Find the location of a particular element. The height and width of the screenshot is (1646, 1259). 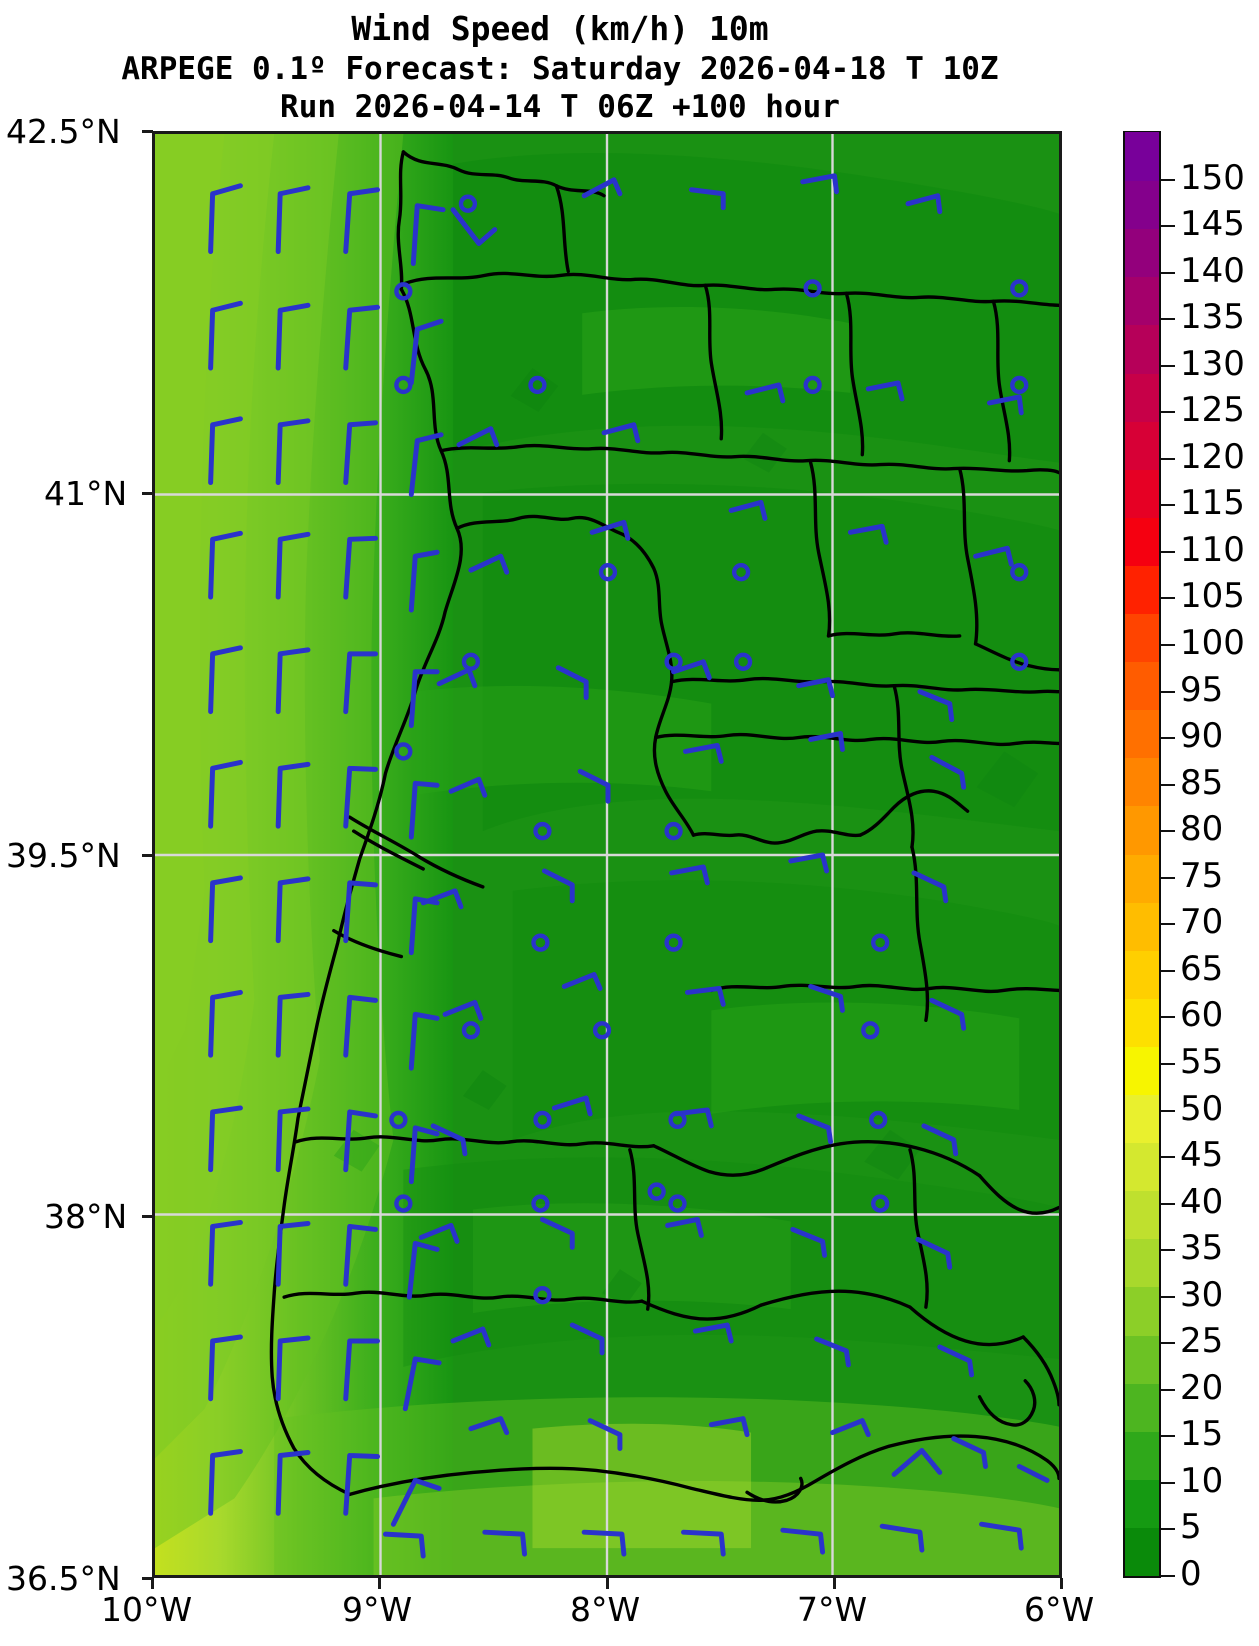

x-tick-9W is located at coordinates (379, 1583).